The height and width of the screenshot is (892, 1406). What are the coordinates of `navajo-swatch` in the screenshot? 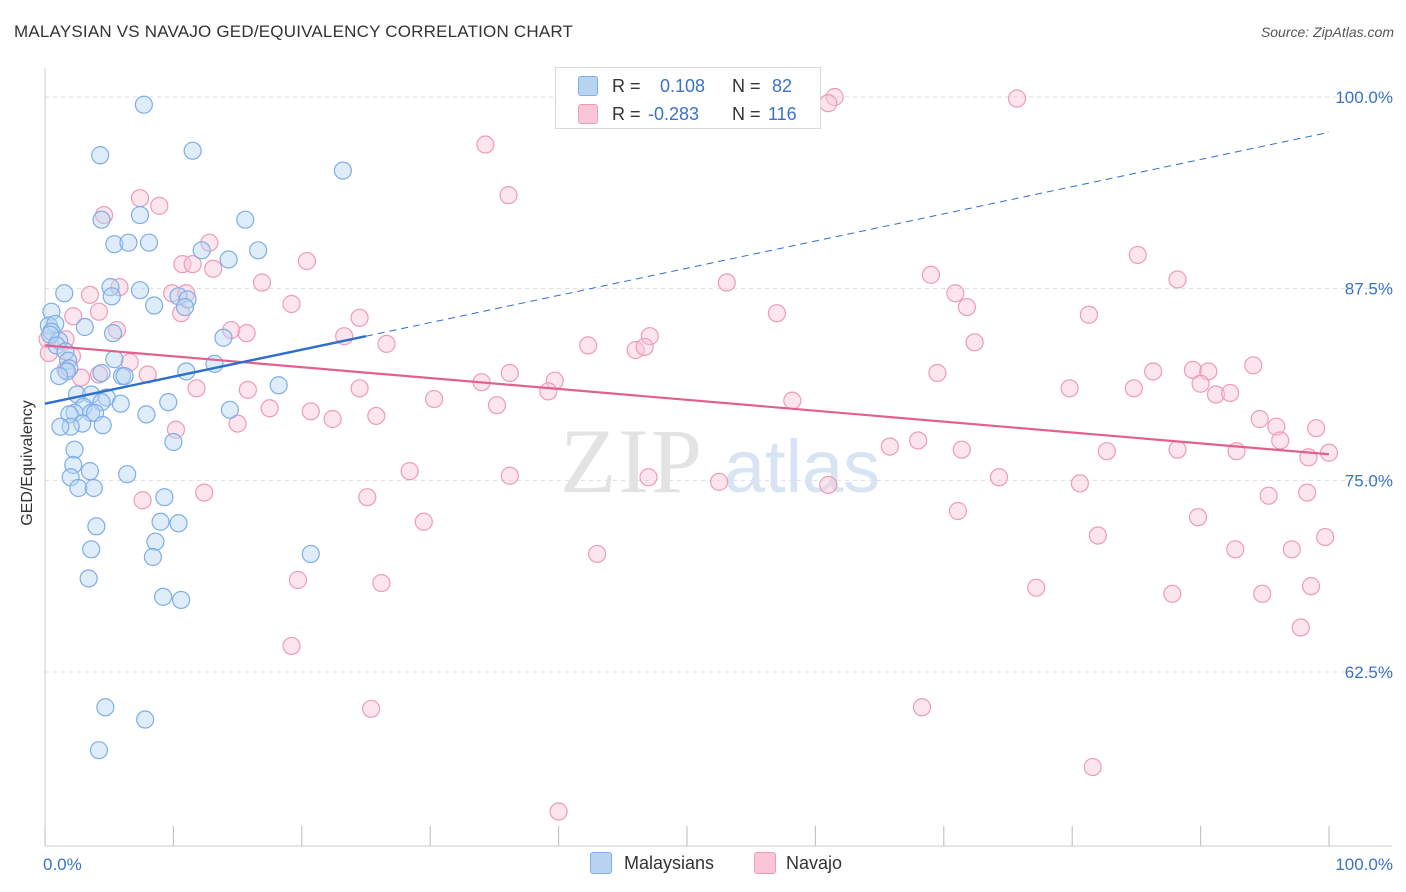 It's located at (765, 863).